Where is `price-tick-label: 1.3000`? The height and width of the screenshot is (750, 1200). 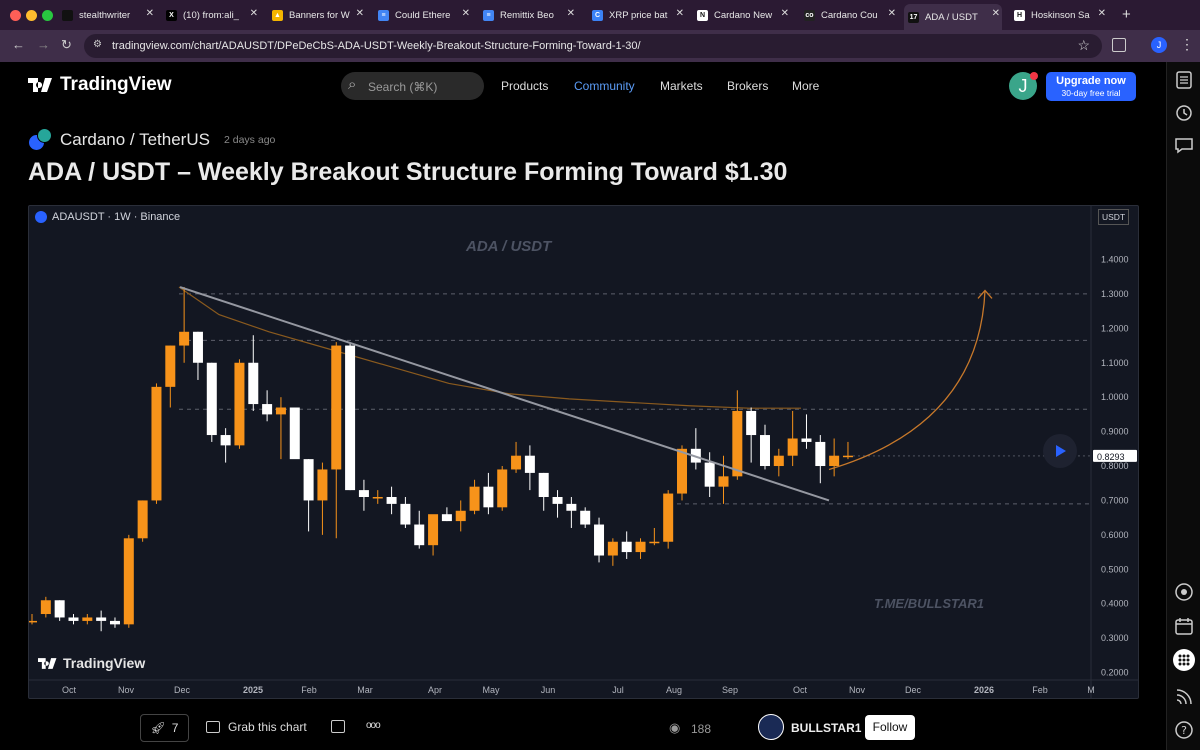 price-tick-label: 1.3000 is located at coordinates (1115, 294).